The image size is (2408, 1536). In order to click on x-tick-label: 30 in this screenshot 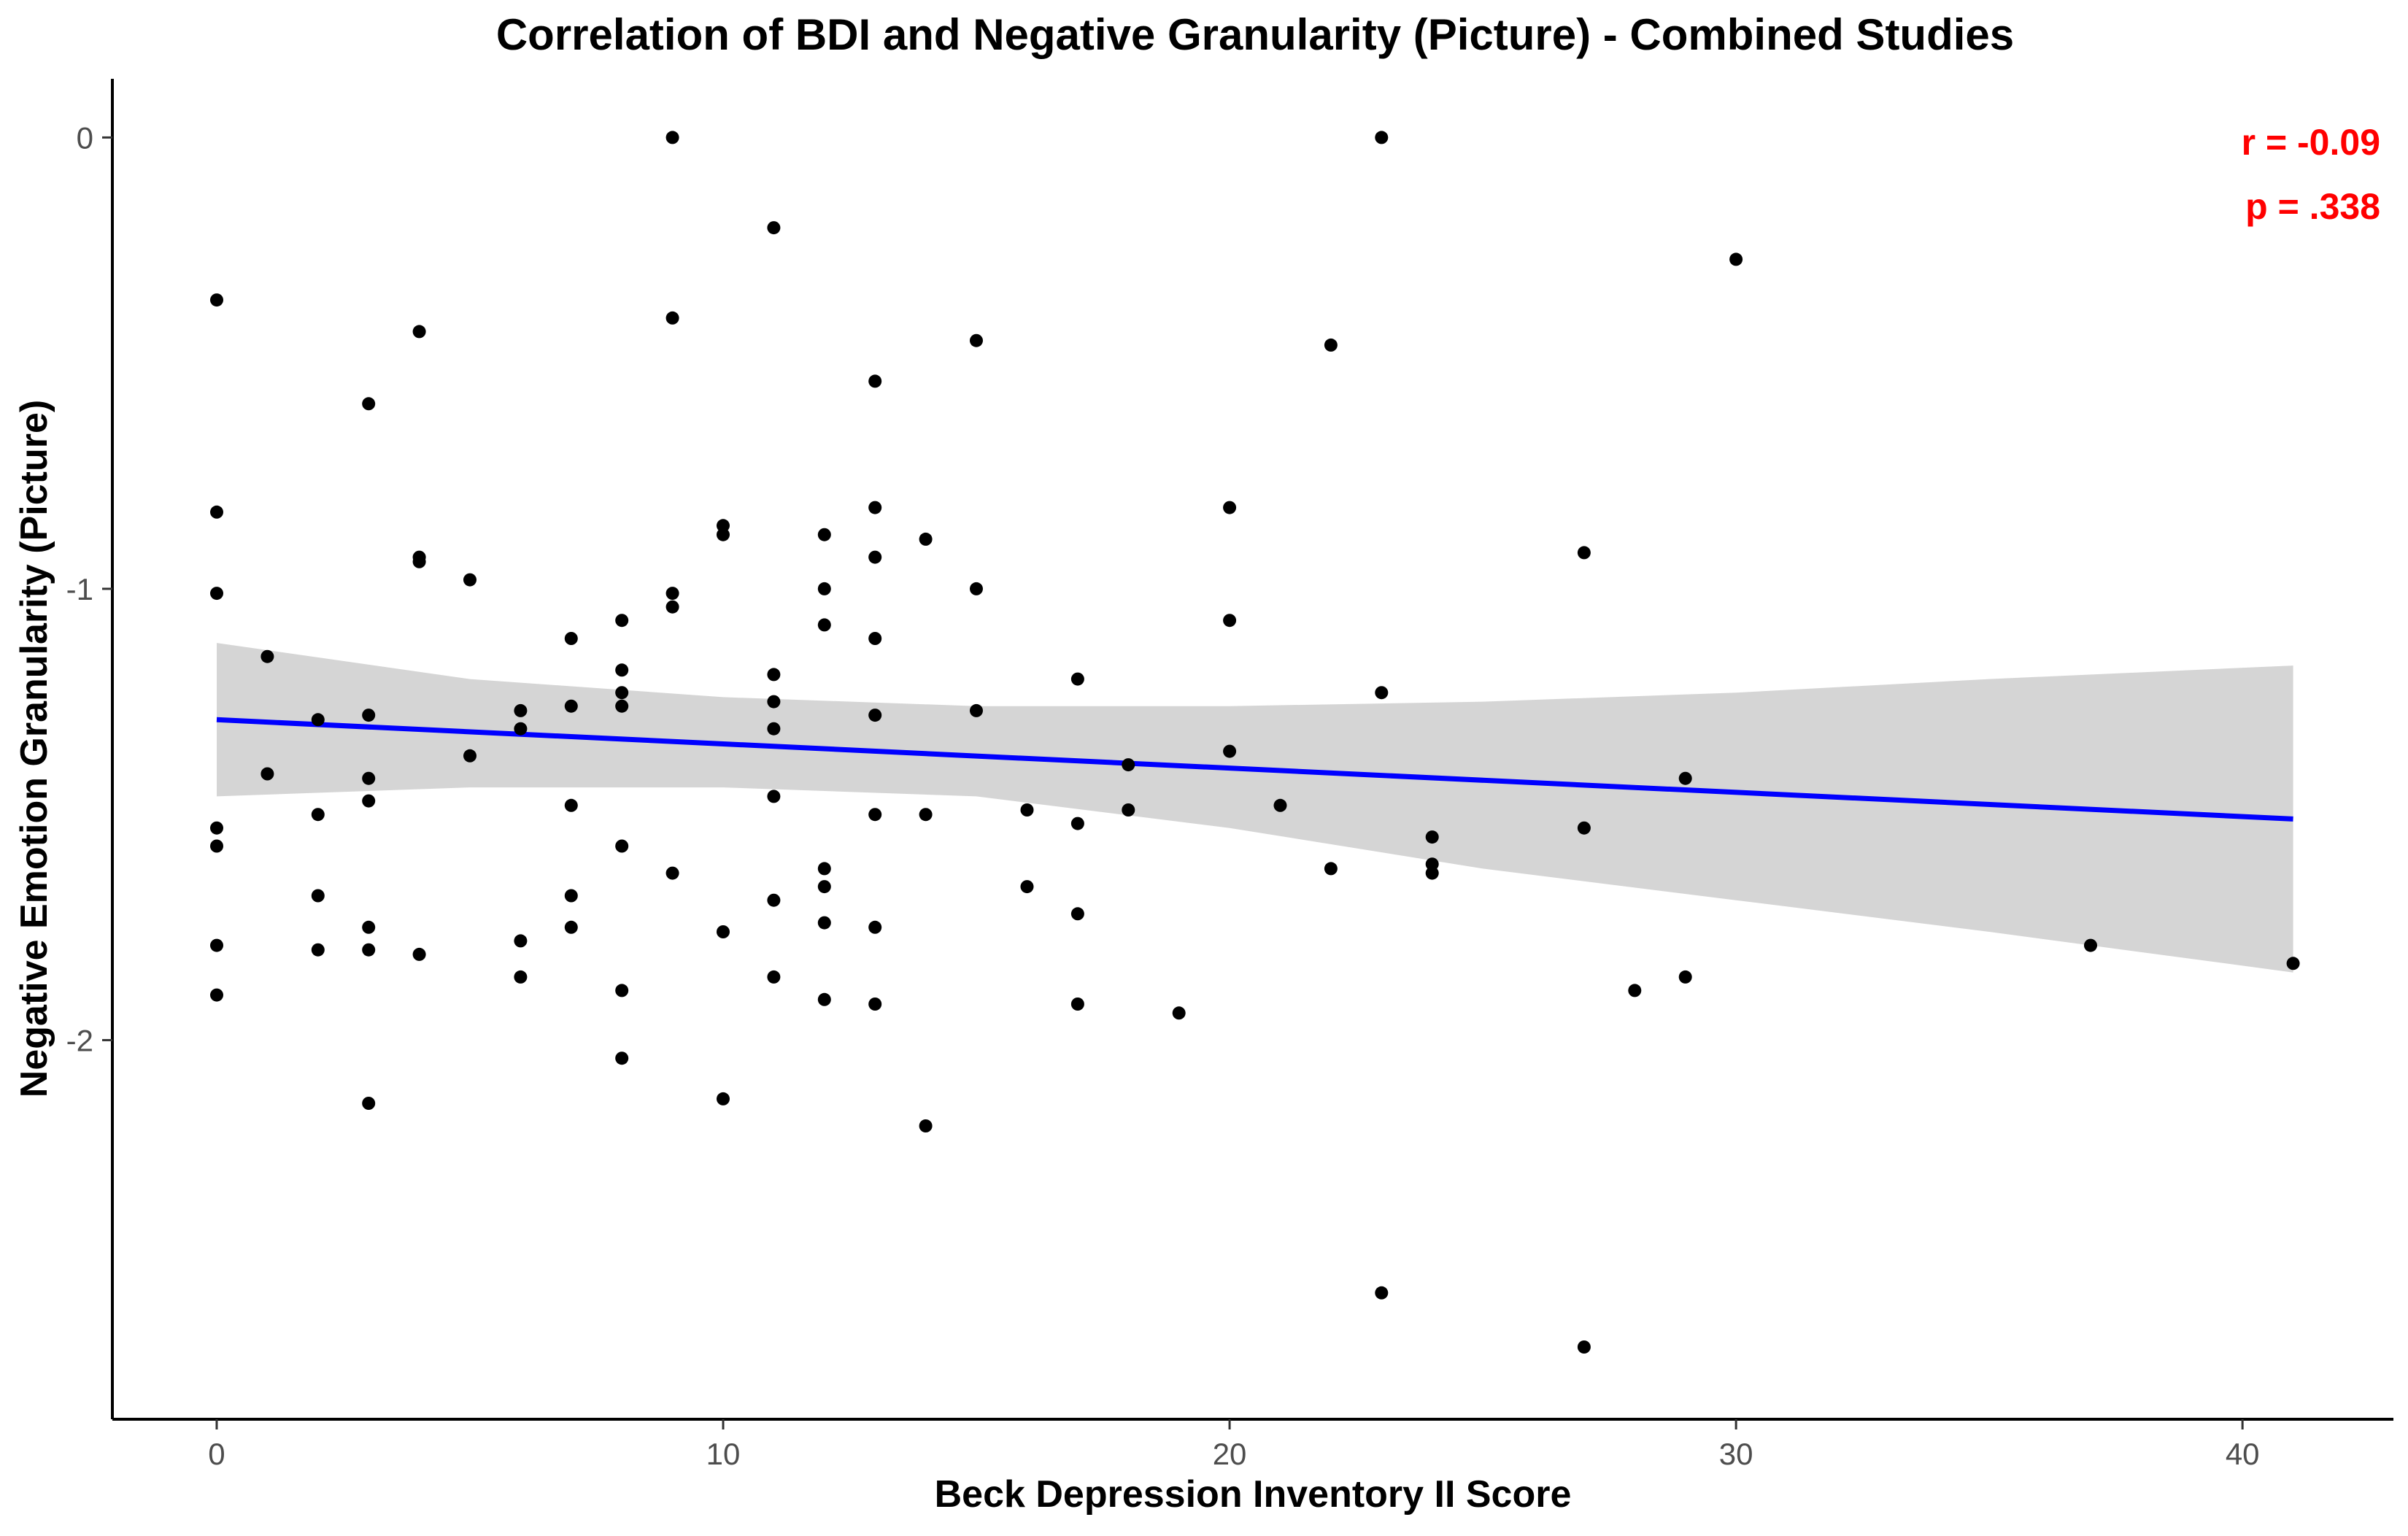, I will do `click(1736, 1454)`.